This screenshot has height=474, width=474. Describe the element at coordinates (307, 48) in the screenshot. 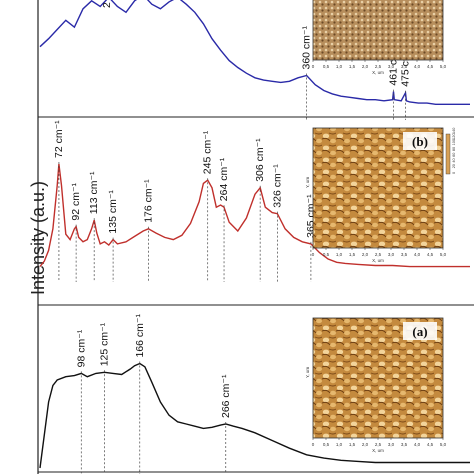

I see `peak-label: 360 cm⁻¹` at that location.